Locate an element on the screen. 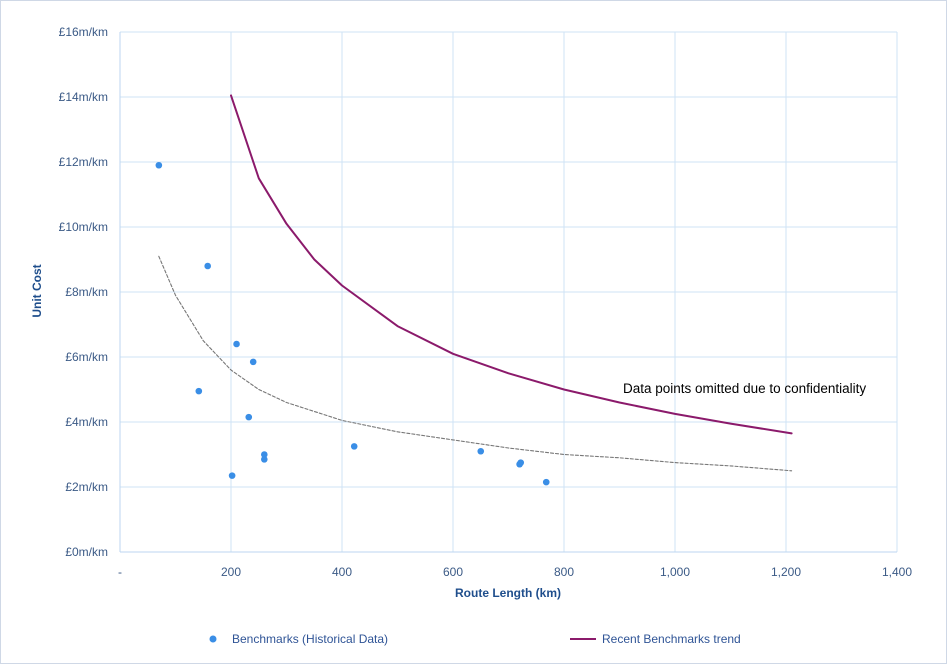 This screenshot has height=664, width=947. y-tick-label: £16m/km is located at coordinates (83, 32).